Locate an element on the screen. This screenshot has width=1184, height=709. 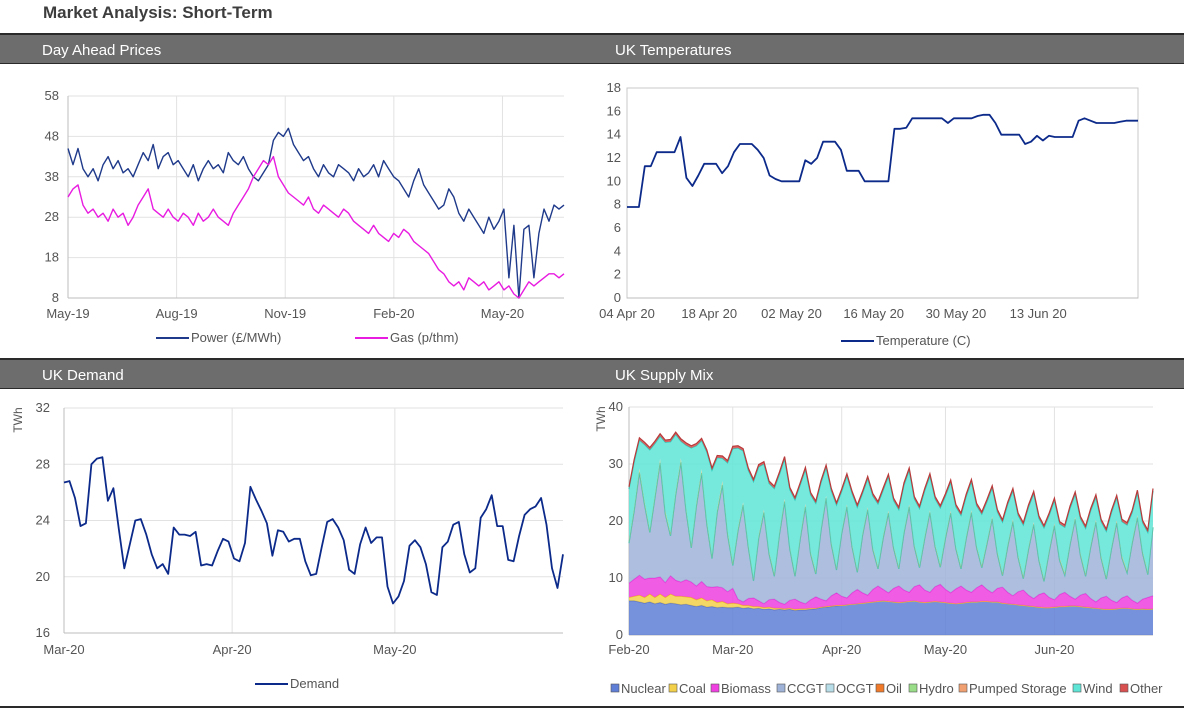
legend-nuclear-swatch is located at coordinates (615, 688).